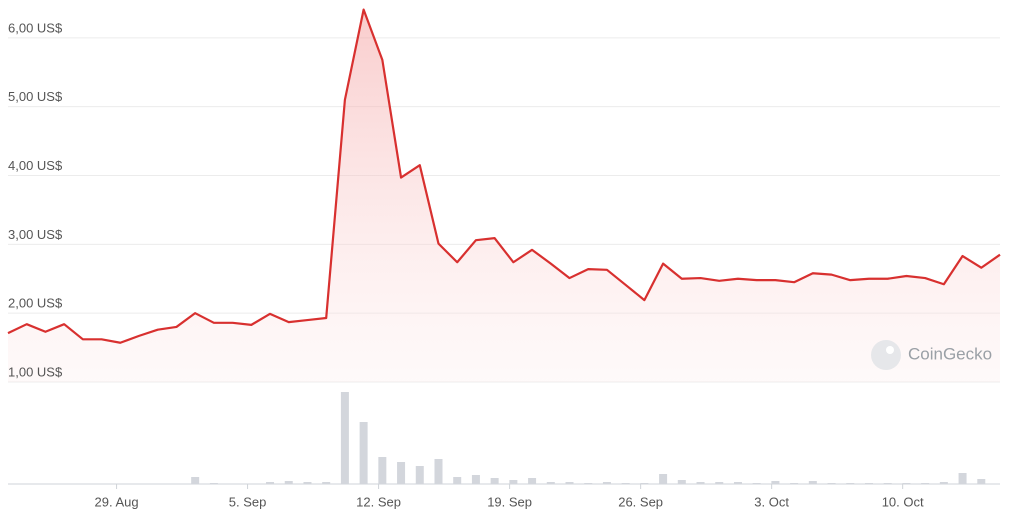  I want to click on x-tick-label: 26. Sep, so click(640, 501).